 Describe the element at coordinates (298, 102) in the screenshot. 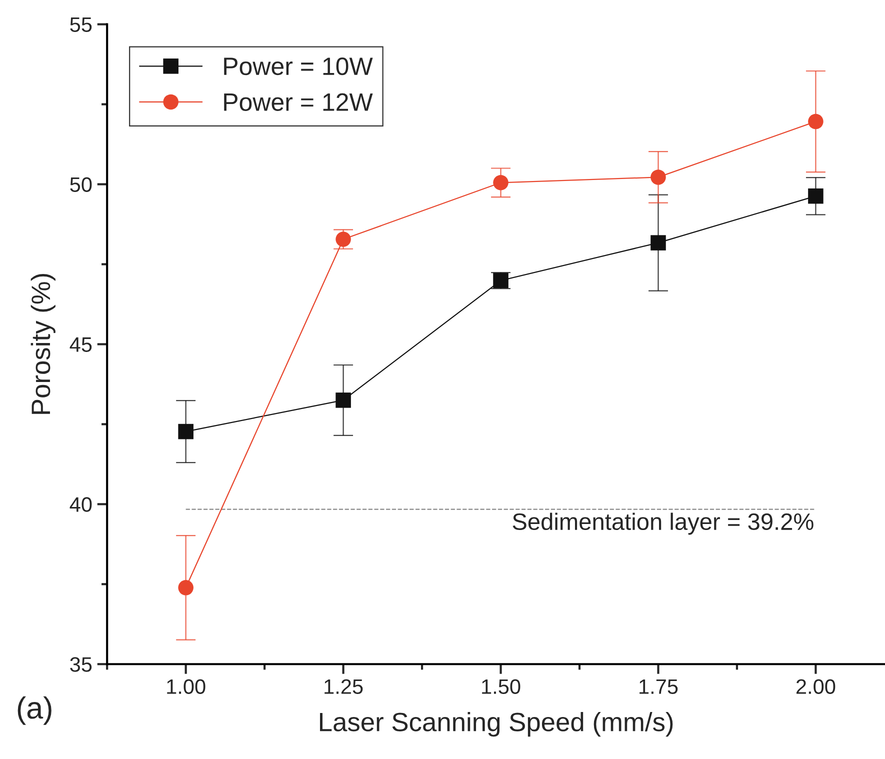

I see `legend-label: Power = 12W` at that location.